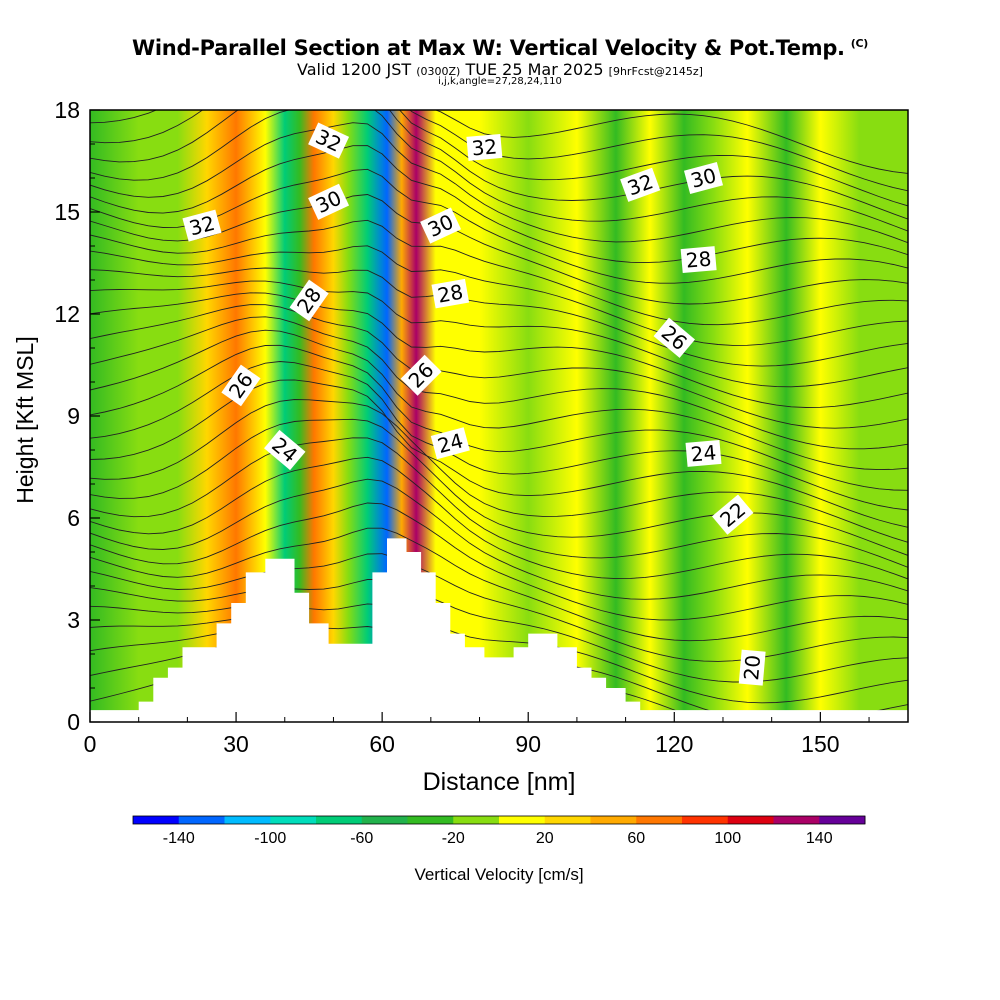 This screenshot has height=1000, width=1000. I want to click on x-tick-label: 60, so click(382, 744).